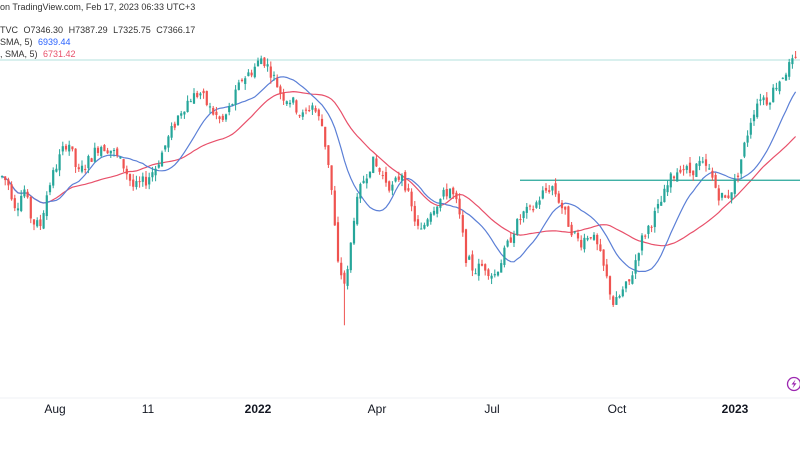  I want to click on ohlc-open: O7346.30, so click(44, 30).